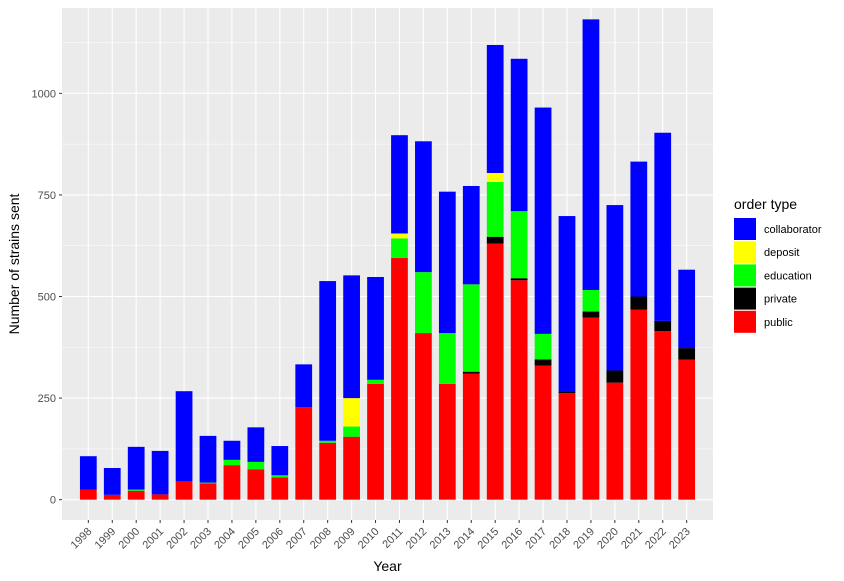 The width and height of the screenshot is (844, 581). I want to click on x-tick-label: 2013, so click(441, 539).